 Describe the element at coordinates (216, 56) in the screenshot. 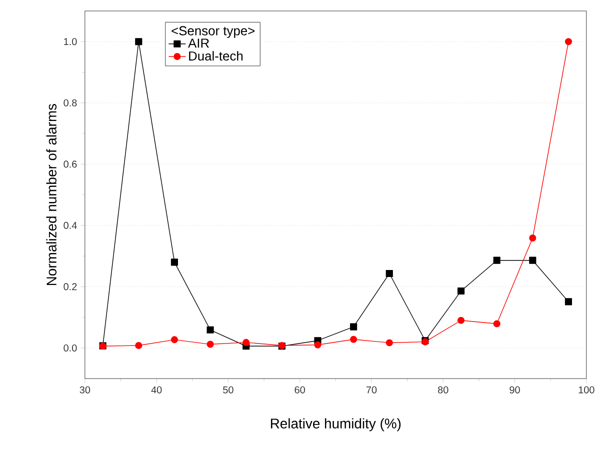

I see `legend-label: Dual-tech` at that location.